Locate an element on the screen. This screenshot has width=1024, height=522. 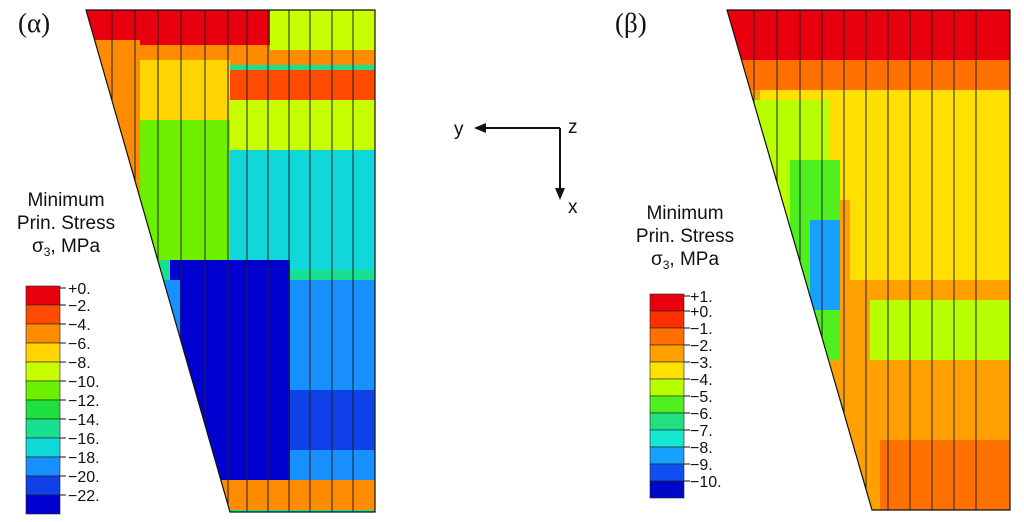
colorbar-alpha-tick-label: −2. is located at coordinates (79, 306).